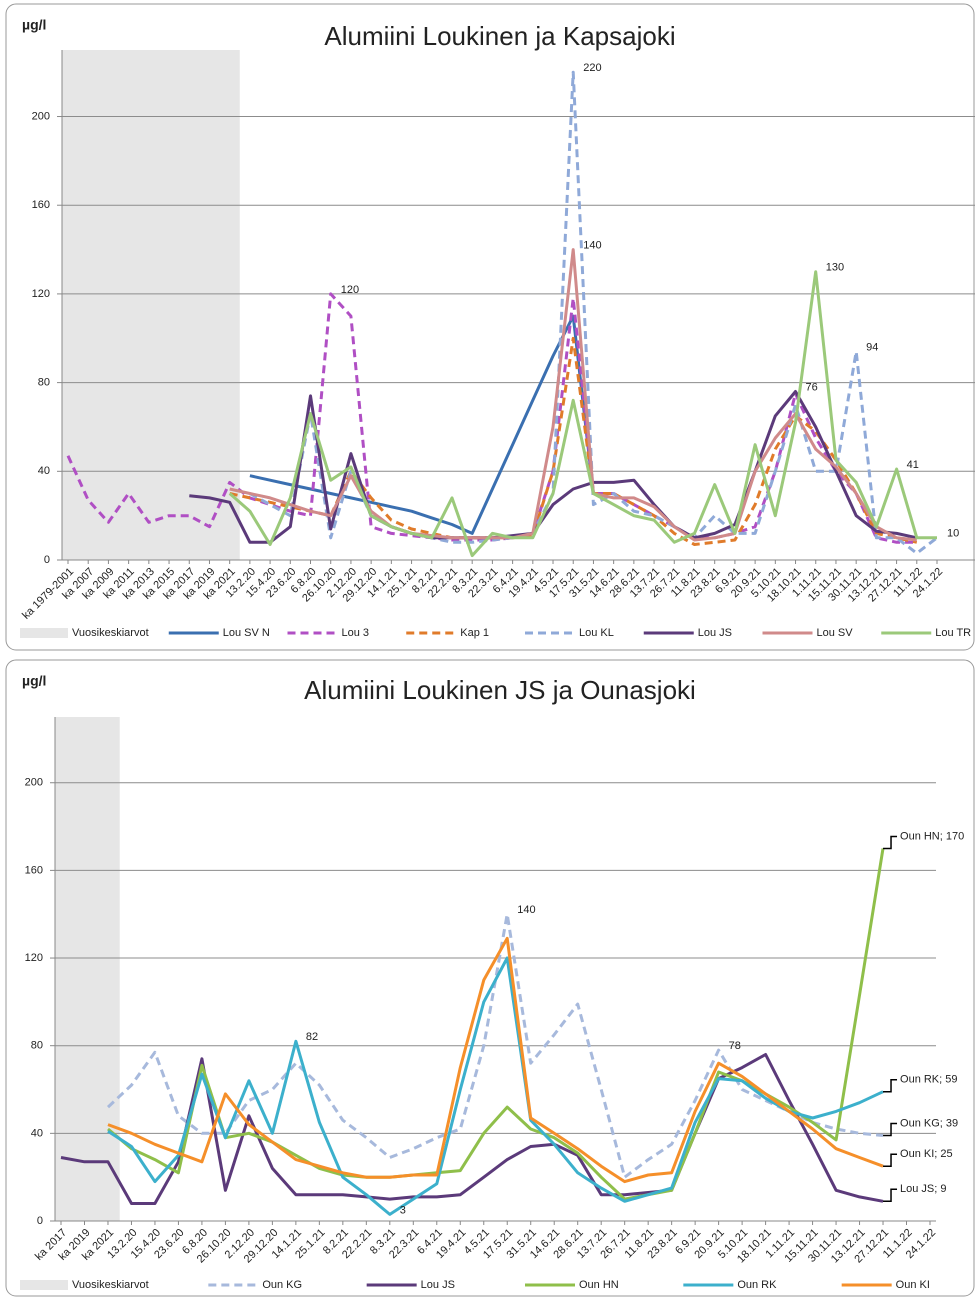 The width and height of the screenshot is (980, 1299). Describe the element at coordinates (926, 1154) in the screenshot. I see `end-label: Oun KI; 25` at that location.